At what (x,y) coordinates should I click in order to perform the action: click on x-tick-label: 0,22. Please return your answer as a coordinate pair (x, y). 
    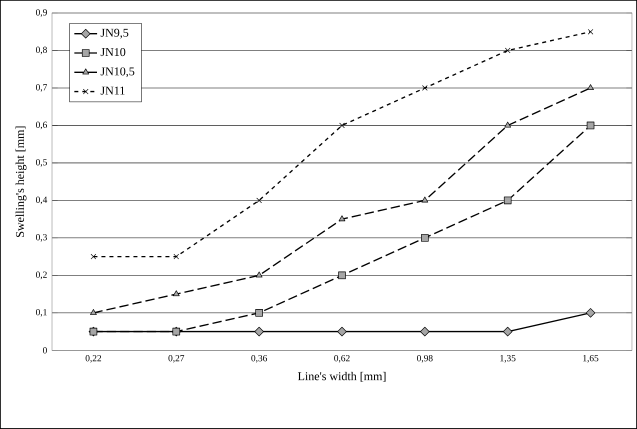
    Looking at the image, I should click on (94, 359).